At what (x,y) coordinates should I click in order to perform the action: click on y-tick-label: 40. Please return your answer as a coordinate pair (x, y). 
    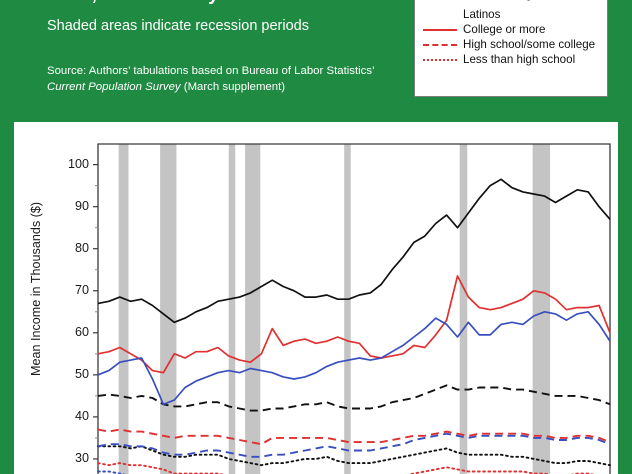
    Looking at the image, I should click on (81, 415).